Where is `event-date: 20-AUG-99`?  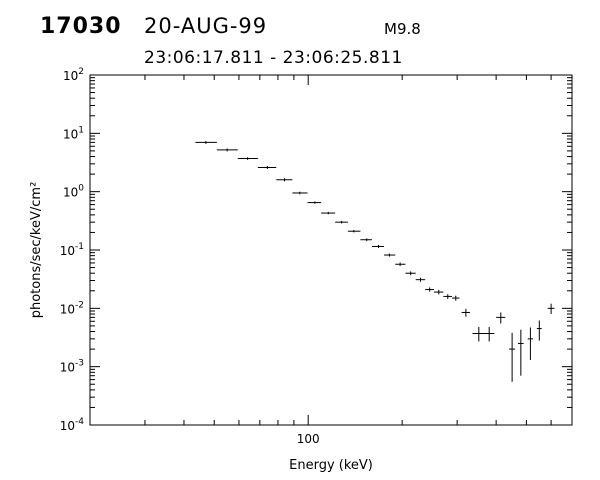 event-date: 20-AUG-99 is located at coordinates (206, 26).